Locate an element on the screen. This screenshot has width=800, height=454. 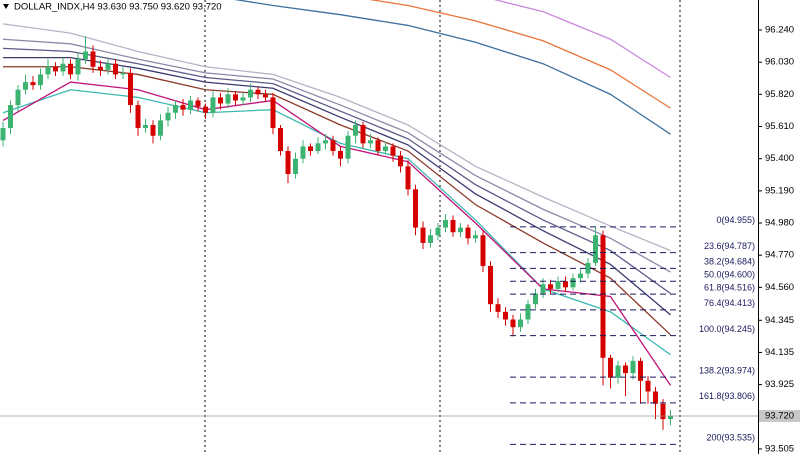
fib-level-label: 138.2(93.974) is located at coordinates (727, 370).